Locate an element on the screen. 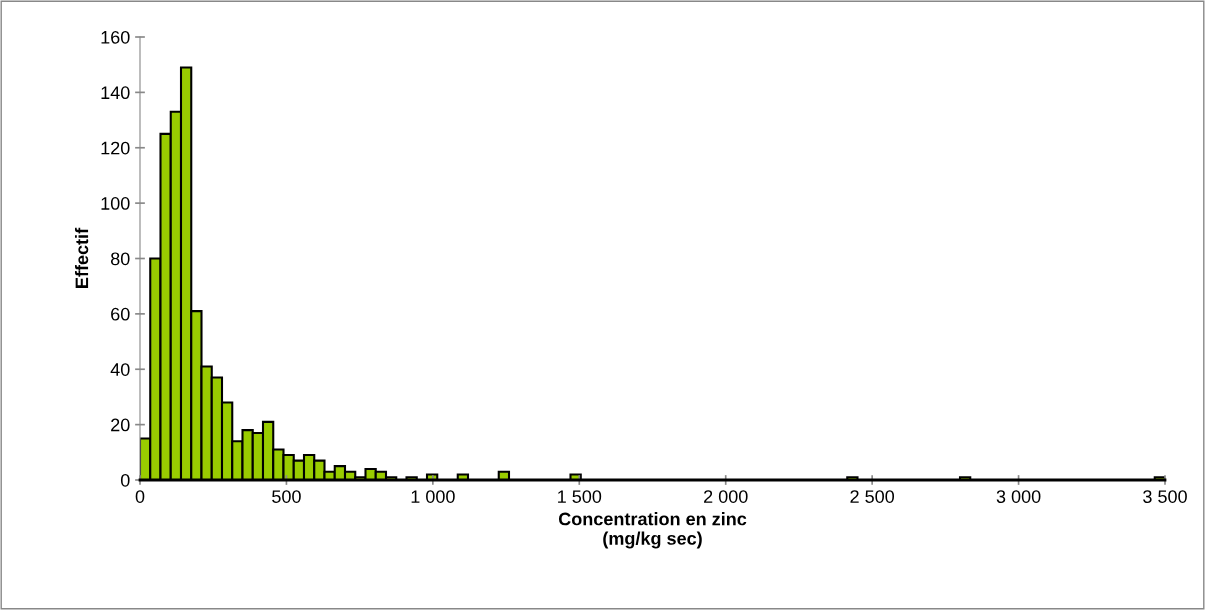 The width and height of the screenshot is (1205, 610). y-tick-label: 60 is located at coordinates (120, 314).